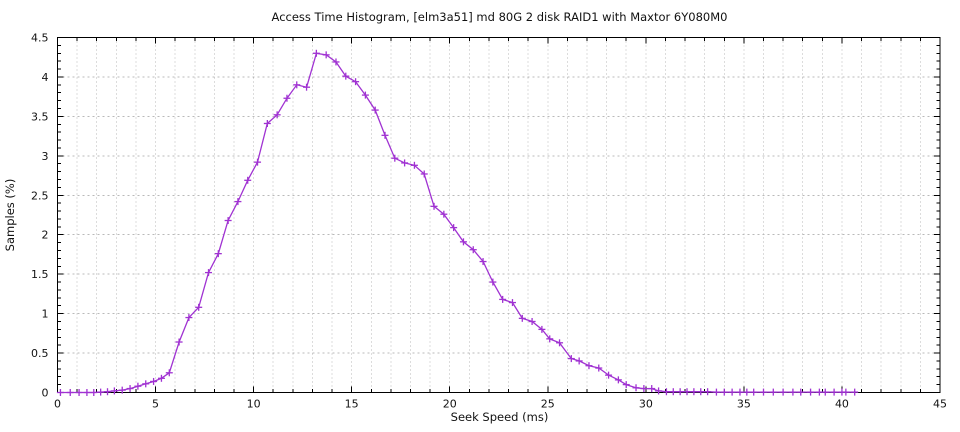 The image size is (960, 432). What do you see at coordinates (155, 404) in the screenshot?
I see `x-tick-label: 5` at bounding box center [155, 404].